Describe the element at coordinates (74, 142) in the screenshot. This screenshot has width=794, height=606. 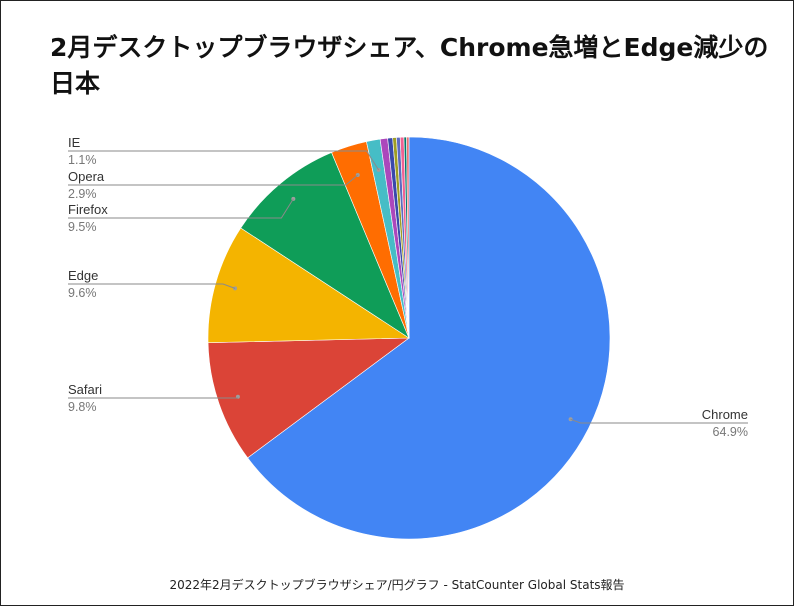
I see `slice-label-ie: IE` at that location.